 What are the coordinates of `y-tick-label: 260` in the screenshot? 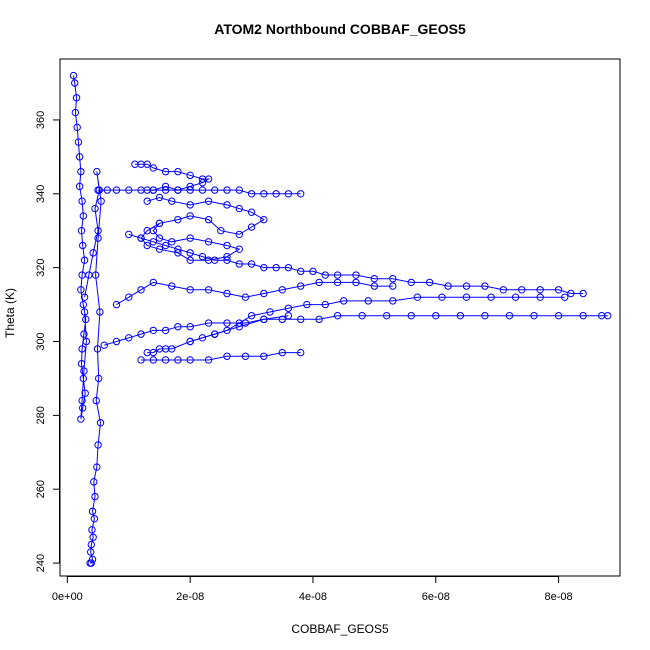 It's located at (41, 489).